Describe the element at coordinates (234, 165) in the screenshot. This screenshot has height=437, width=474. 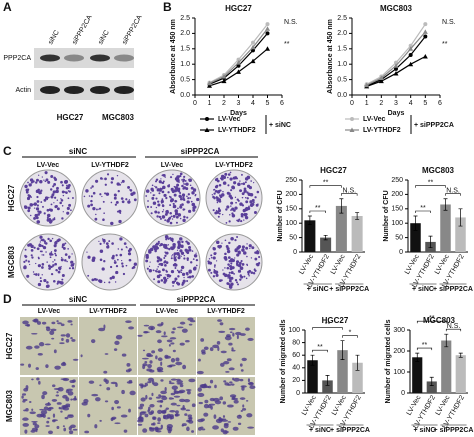
I see `condition-label: LV-YTHDF2` at that location.